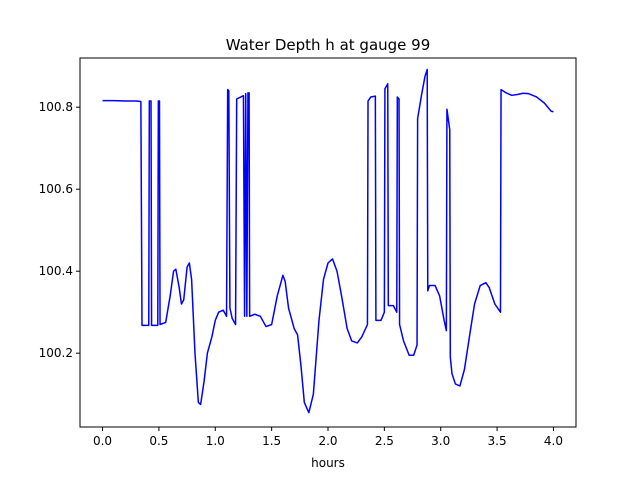 This screenshot has width=640, height=480. I want to click on x-axis: 0.0 0.5 1.0 1.5 2.0 2.5 3.0 3.5 4.0, so click(328, 437).